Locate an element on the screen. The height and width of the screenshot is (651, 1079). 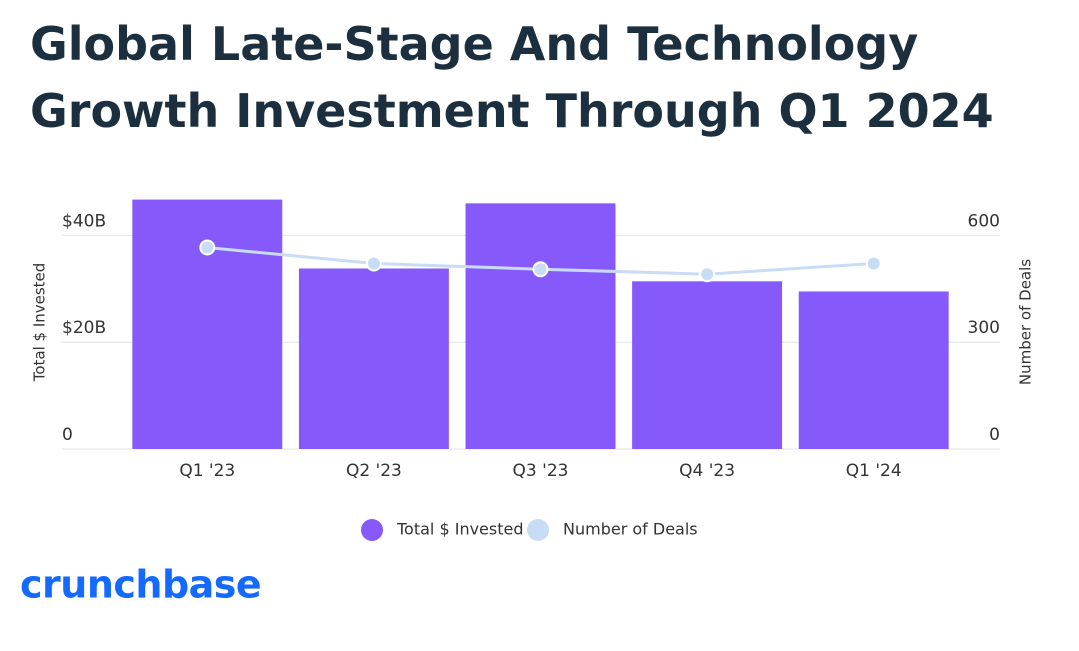
y-tick-label: $20B is located at coordinates (84, 328).